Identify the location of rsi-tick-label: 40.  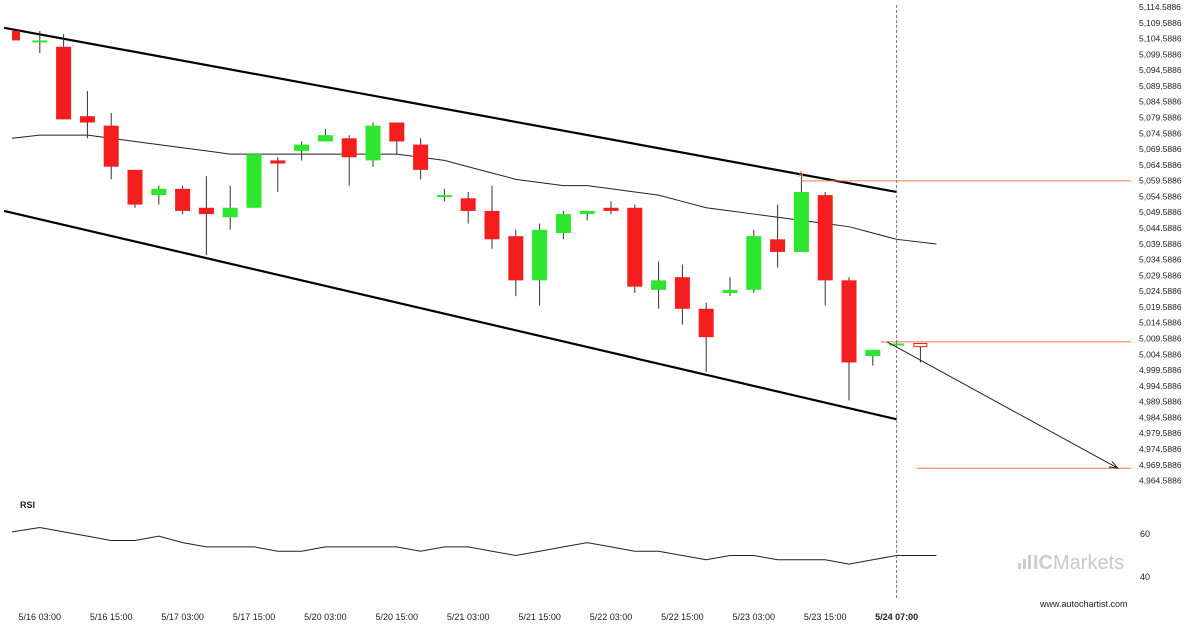
(1145, 577).